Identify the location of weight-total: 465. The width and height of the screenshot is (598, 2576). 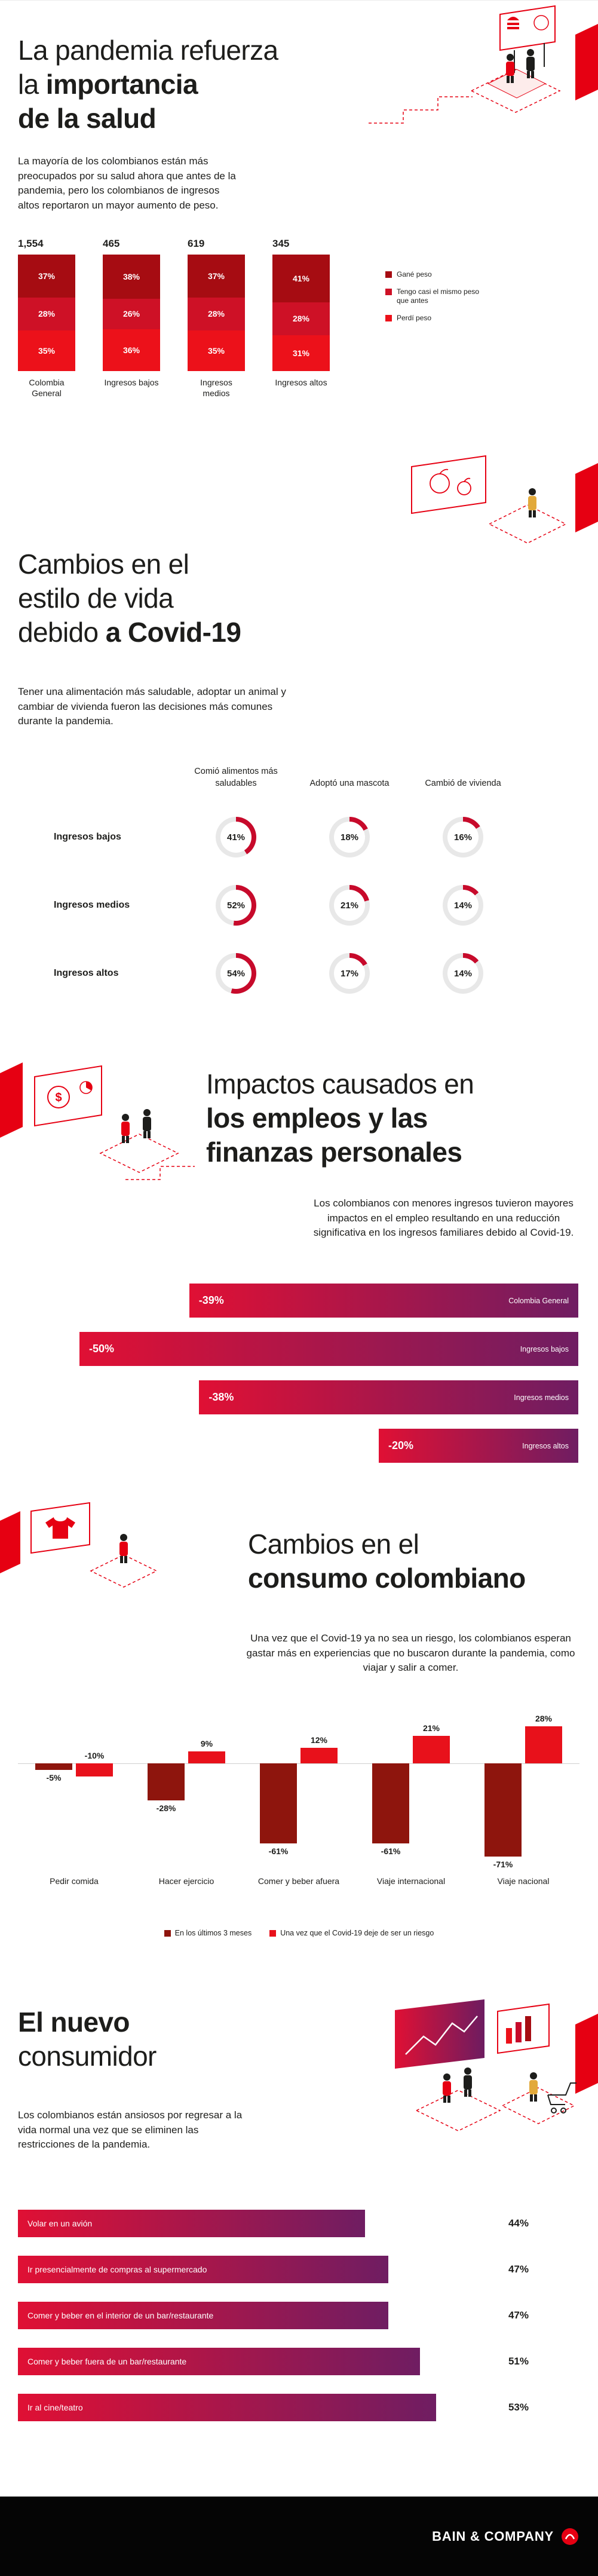
(111, 244).